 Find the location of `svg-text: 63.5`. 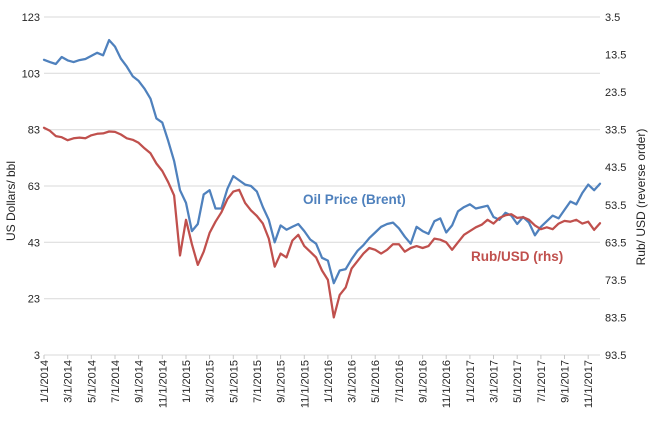

svg-text: 63.5 is located at coordinates (615, 243).